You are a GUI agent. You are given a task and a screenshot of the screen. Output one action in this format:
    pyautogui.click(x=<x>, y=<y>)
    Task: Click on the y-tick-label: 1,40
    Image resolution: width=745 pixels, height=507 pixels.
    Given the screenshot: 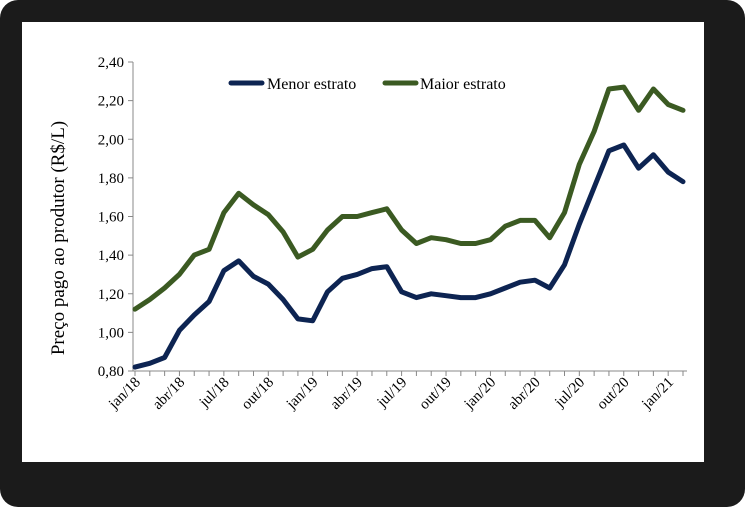 What is the action you would take?
    pyautogui.click(x=111, y=256)
    